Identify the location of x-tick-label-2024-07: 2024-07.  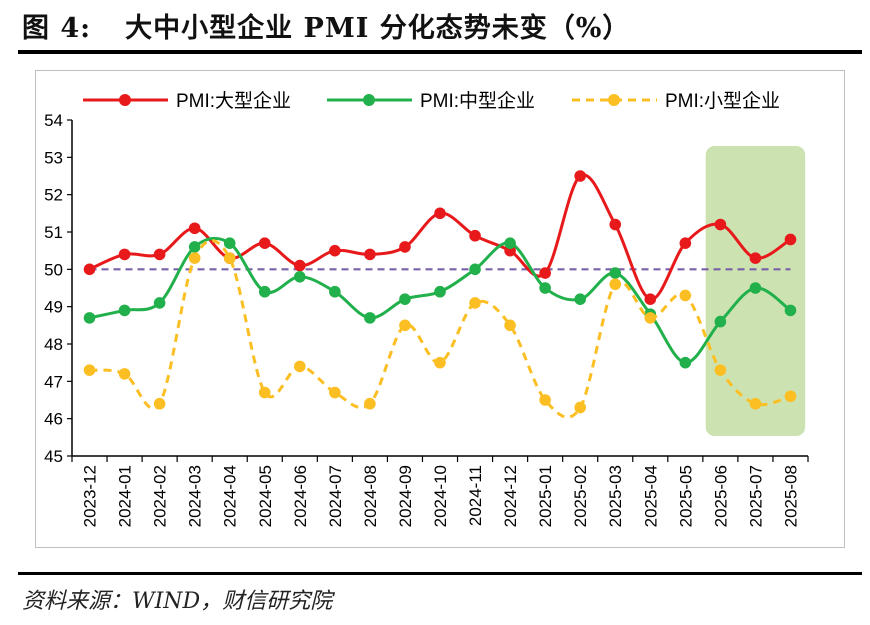
(335, 496).